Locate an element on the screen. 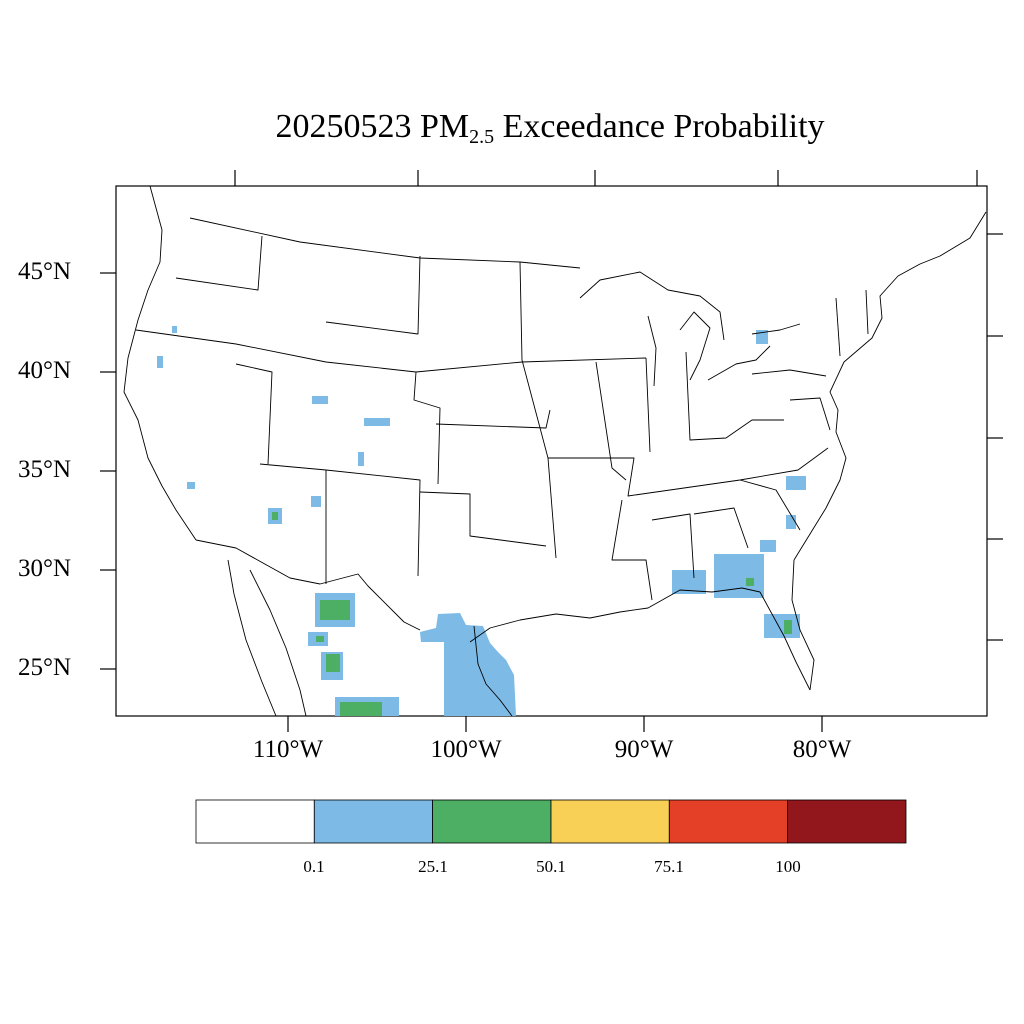  probability-green-regions is located at coordinates (532, 614).